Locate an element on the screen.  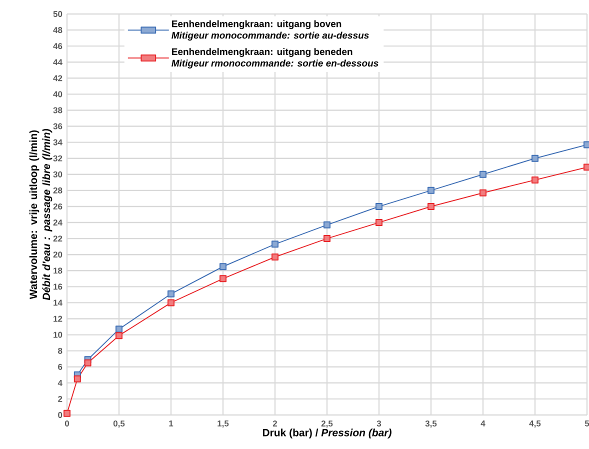
y-tick-label: 18 is located at coordinates (58, 271).